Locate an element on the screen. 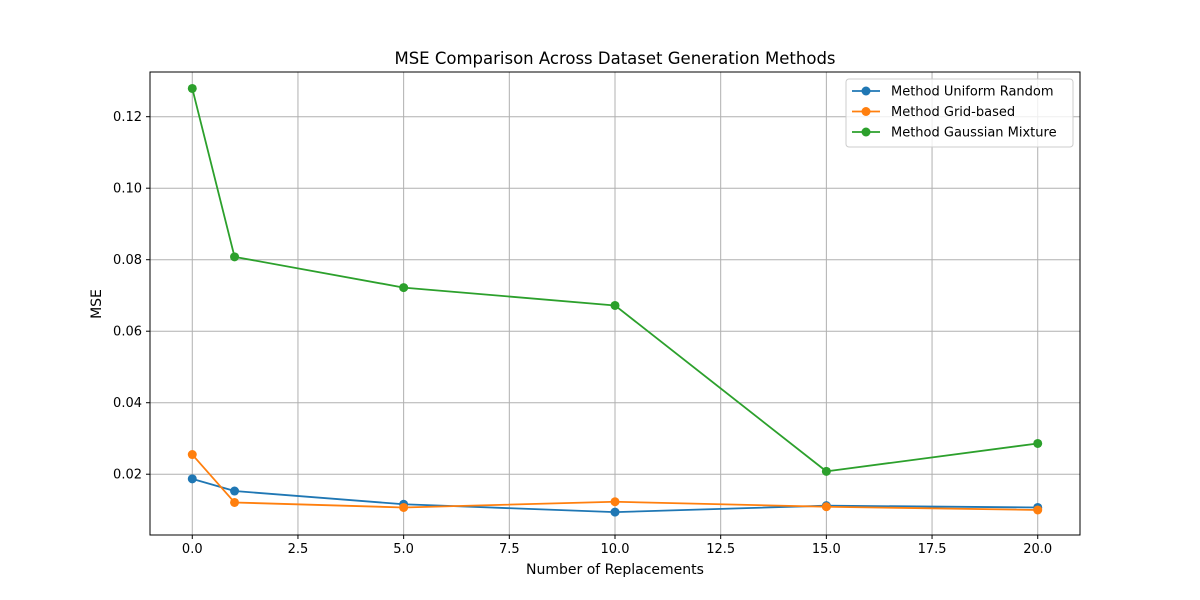 Image resolution: width=1200 pixels, height=600 pixels. legend-entry: Method Uniform Random is located at coordinates (953, 92).